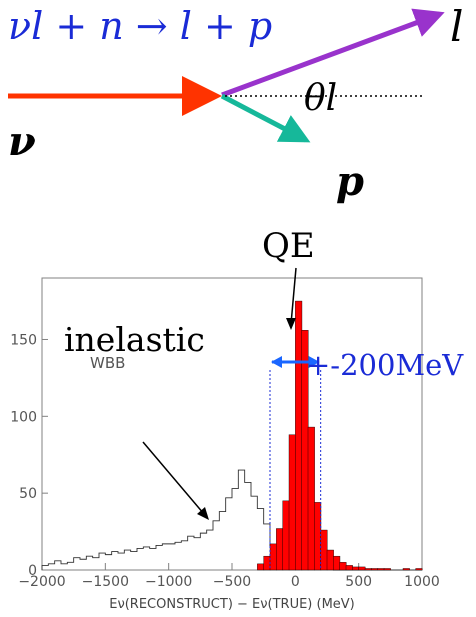  What do you see at coordinates (140, 26) in the screenshot?
I see `reaction-equation: νl + n → l + p` at bounding box center [140, 26].